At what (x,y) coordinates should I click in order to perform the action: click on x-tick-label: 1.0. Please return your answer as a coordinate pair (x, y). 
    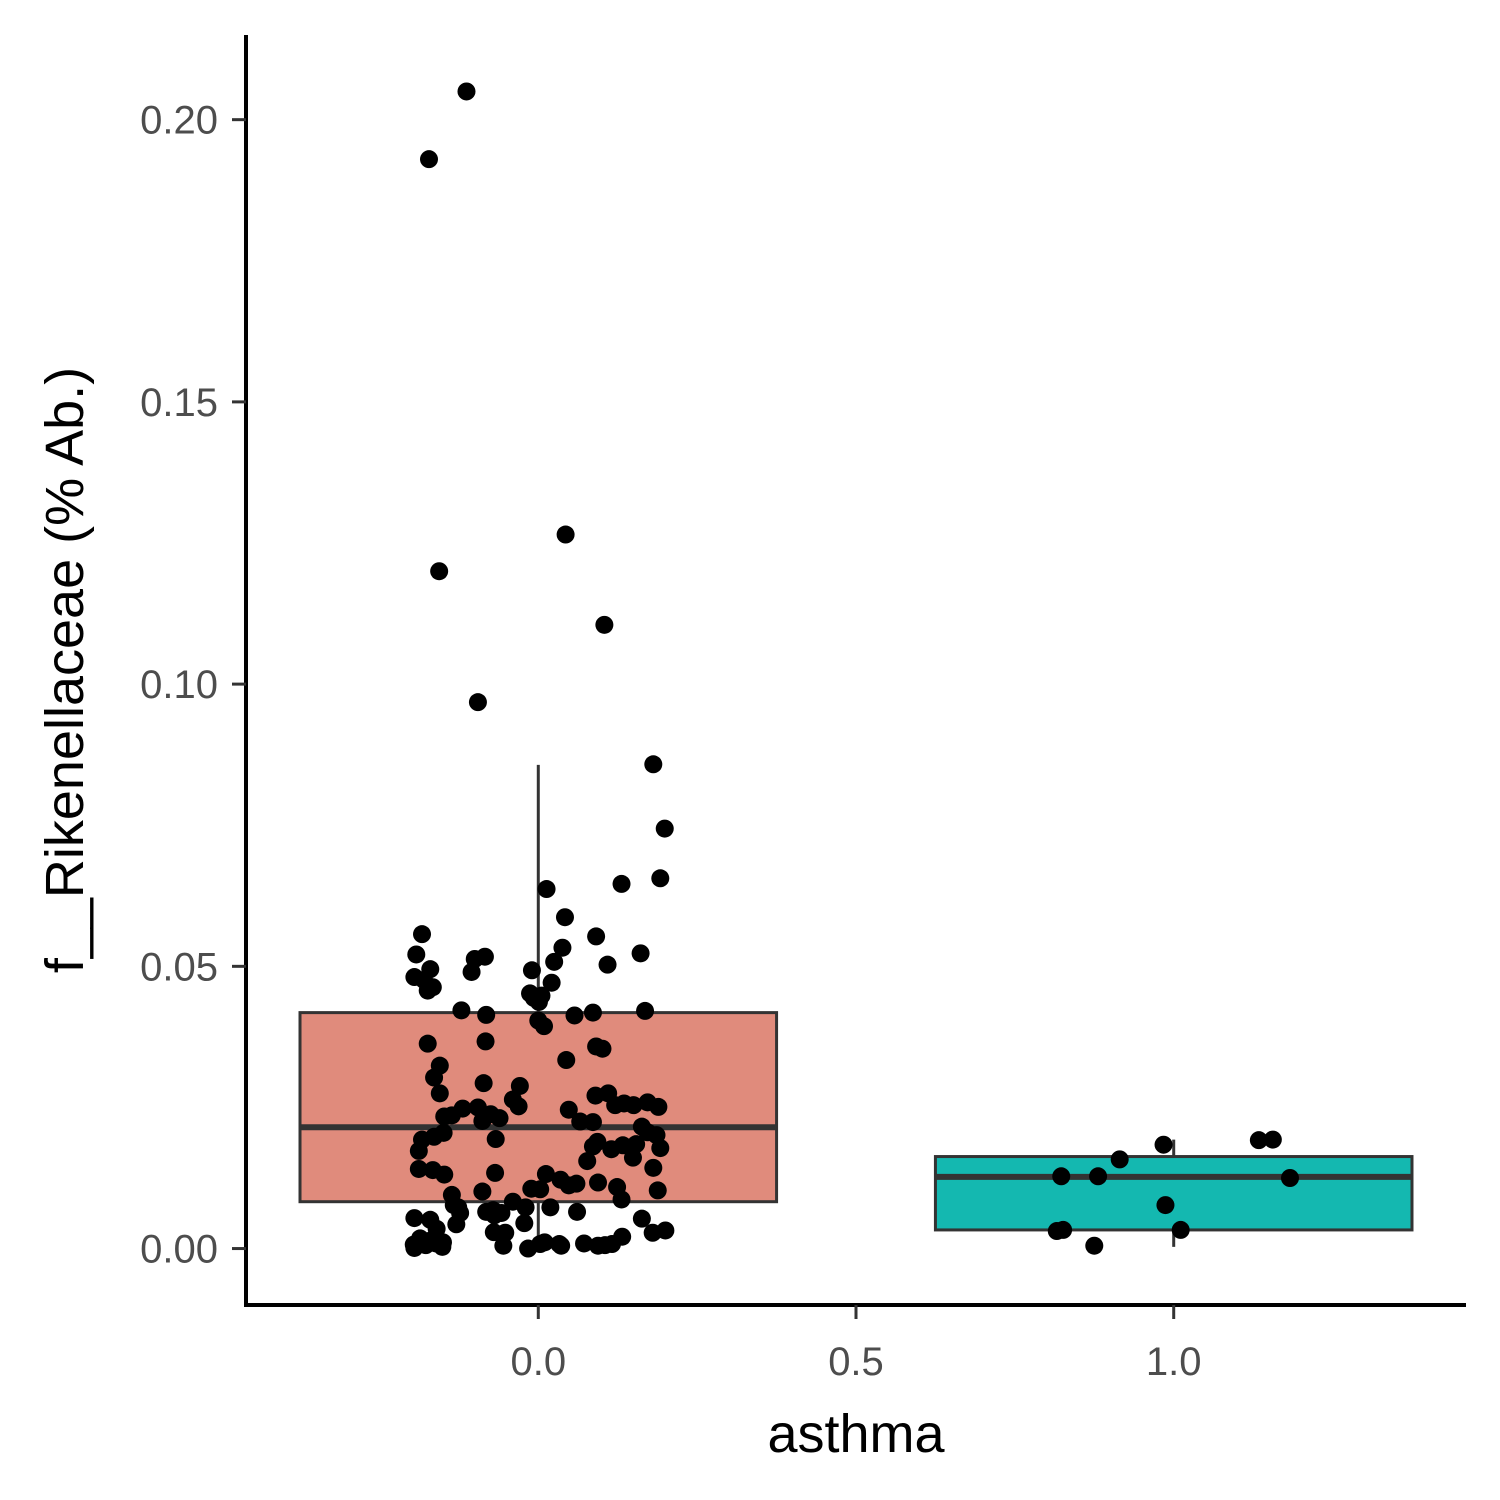
    Looking at the image, I should click on (1174, 1362).